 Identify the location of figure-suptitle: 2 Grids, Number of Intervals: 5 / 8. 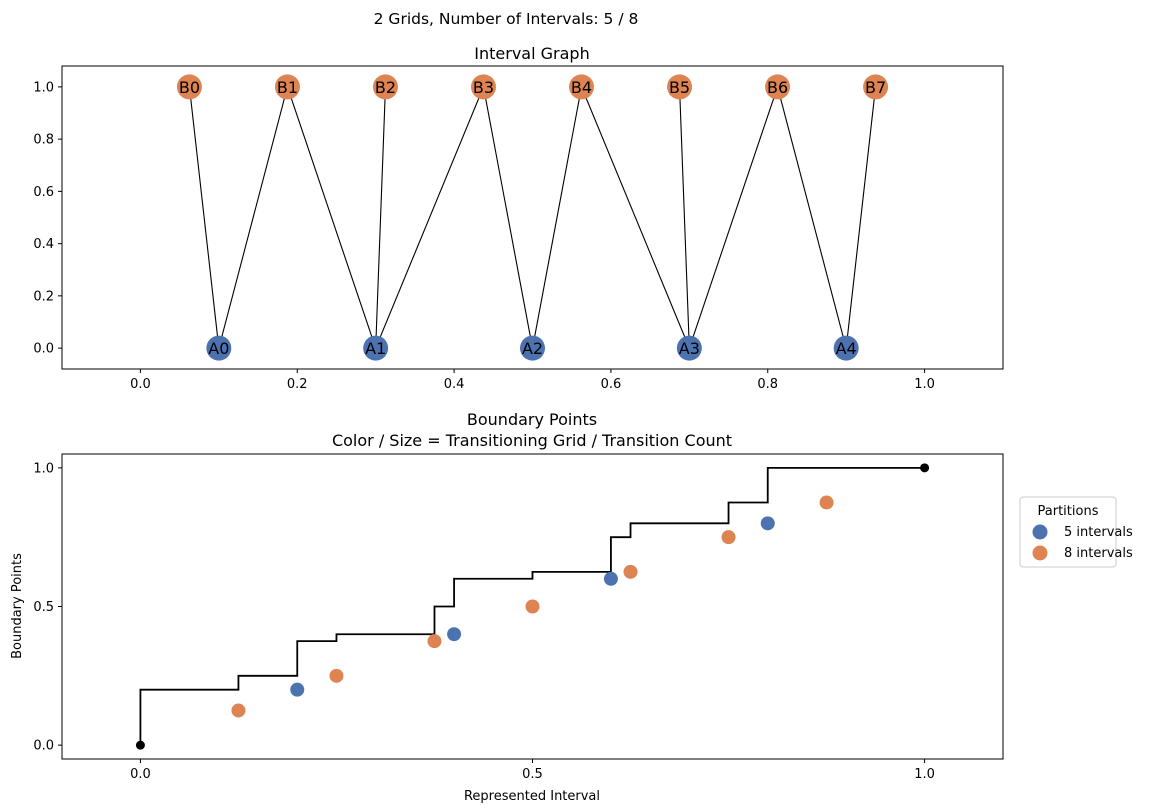
(506, 19).